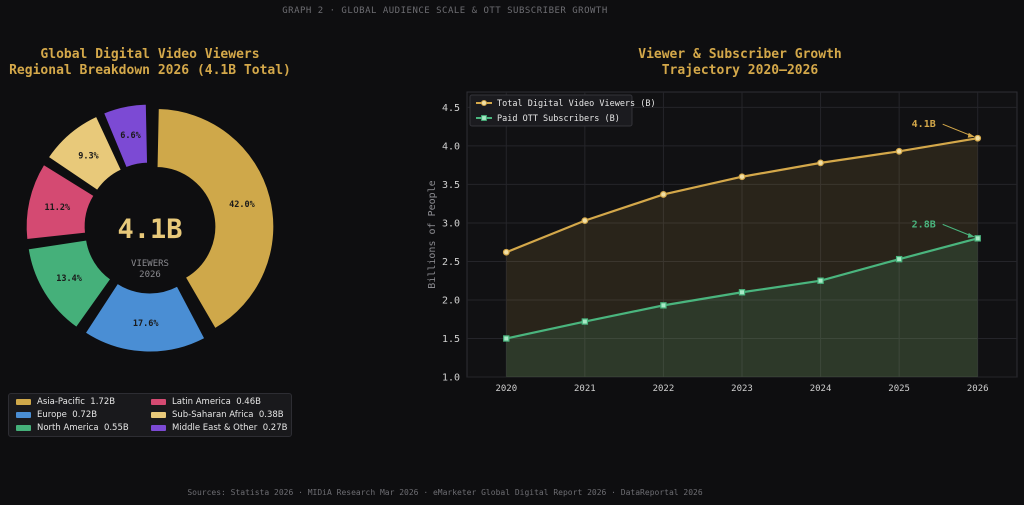 This screenshot has width=1024, height=505. What do you see at coordinates (506, 389) in the screenshot?
I see `x-tick-label: 2020` at bounding box center [506, 389].